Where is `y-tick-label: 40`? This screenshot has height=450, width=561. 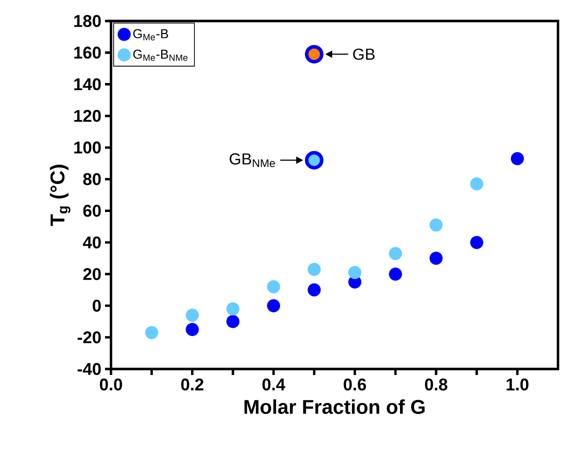 y-tick-label: 40 is located at coordinates (91, 242).